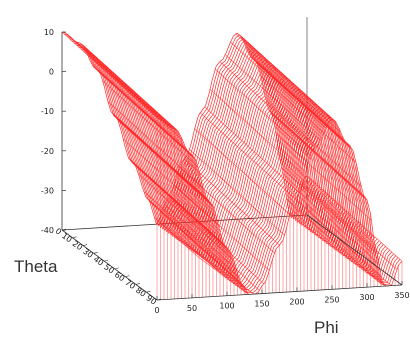 This screenshot has width=410, height=338. I want to click on phi-tick-label: 100, so click(226, 306).